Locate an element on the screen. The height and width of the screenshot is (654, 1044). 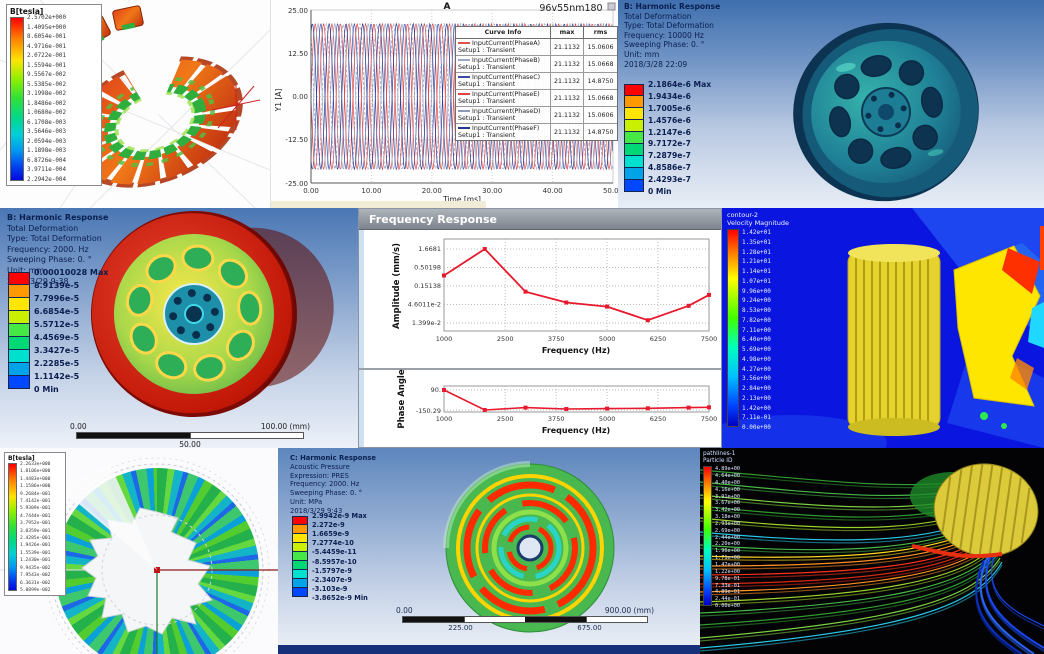
ruler-q1: 225.00 is located at coordinates (460, 628).